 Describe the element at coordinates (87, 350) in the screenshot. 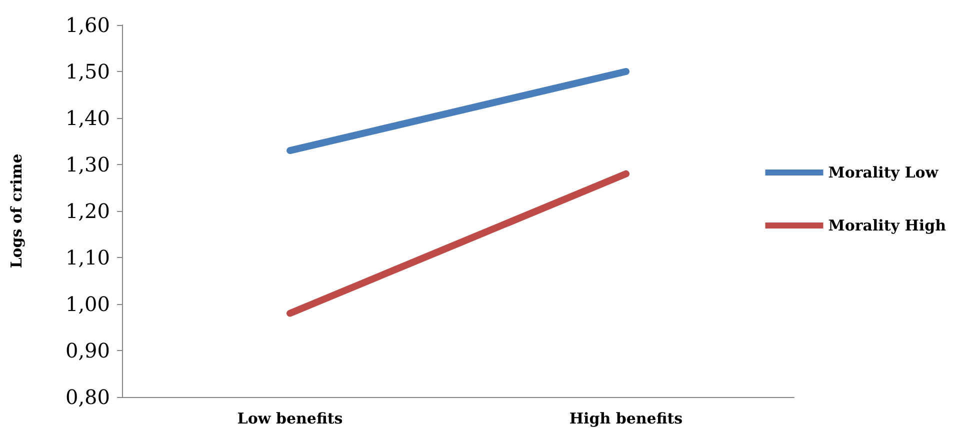

I see `y-tick-label: 0,90` at that location.